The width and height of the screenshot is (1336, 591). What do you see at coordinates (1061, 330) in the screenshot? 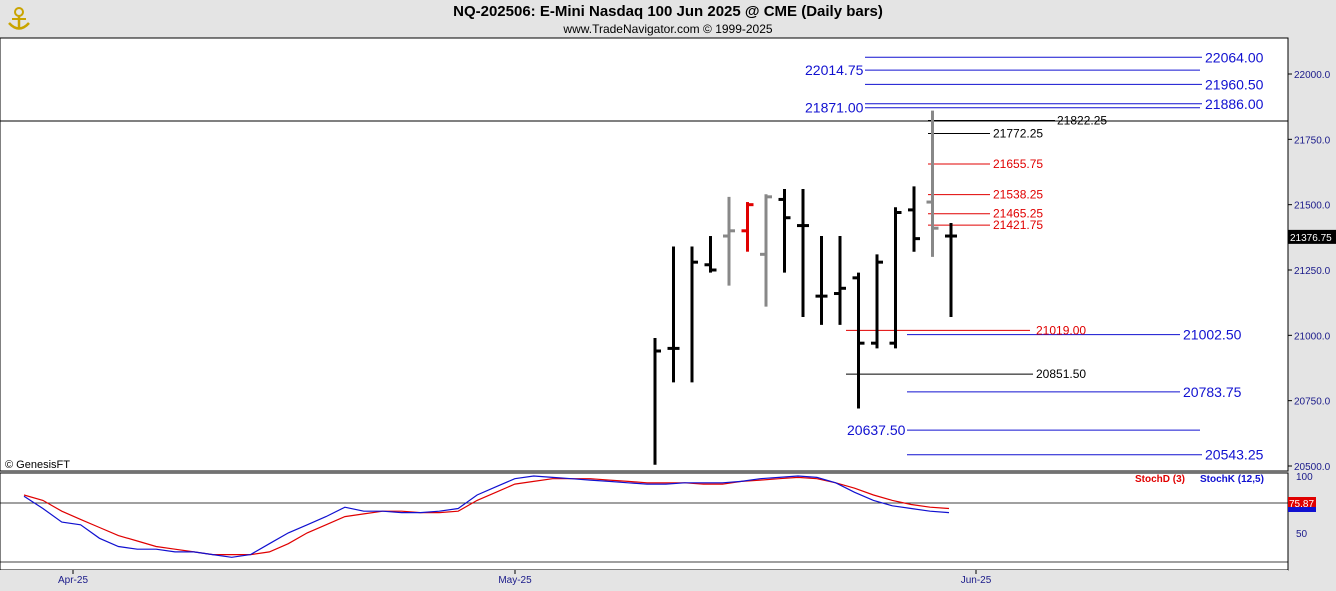
I see `red-level-label: 21019.00` at bounding box center [1061, 330].